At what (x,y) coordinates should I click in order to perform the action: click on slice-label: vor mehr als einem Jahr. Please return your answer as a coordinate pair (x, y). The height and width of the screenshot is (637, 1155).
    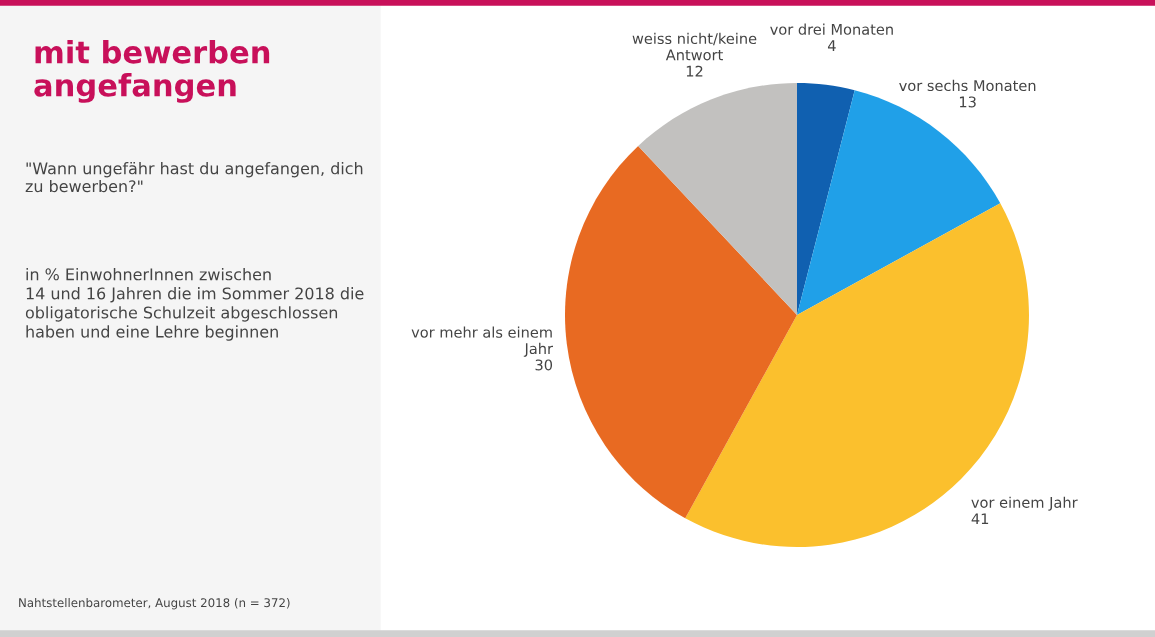
    Looking at the image, I should click on (482, 341).